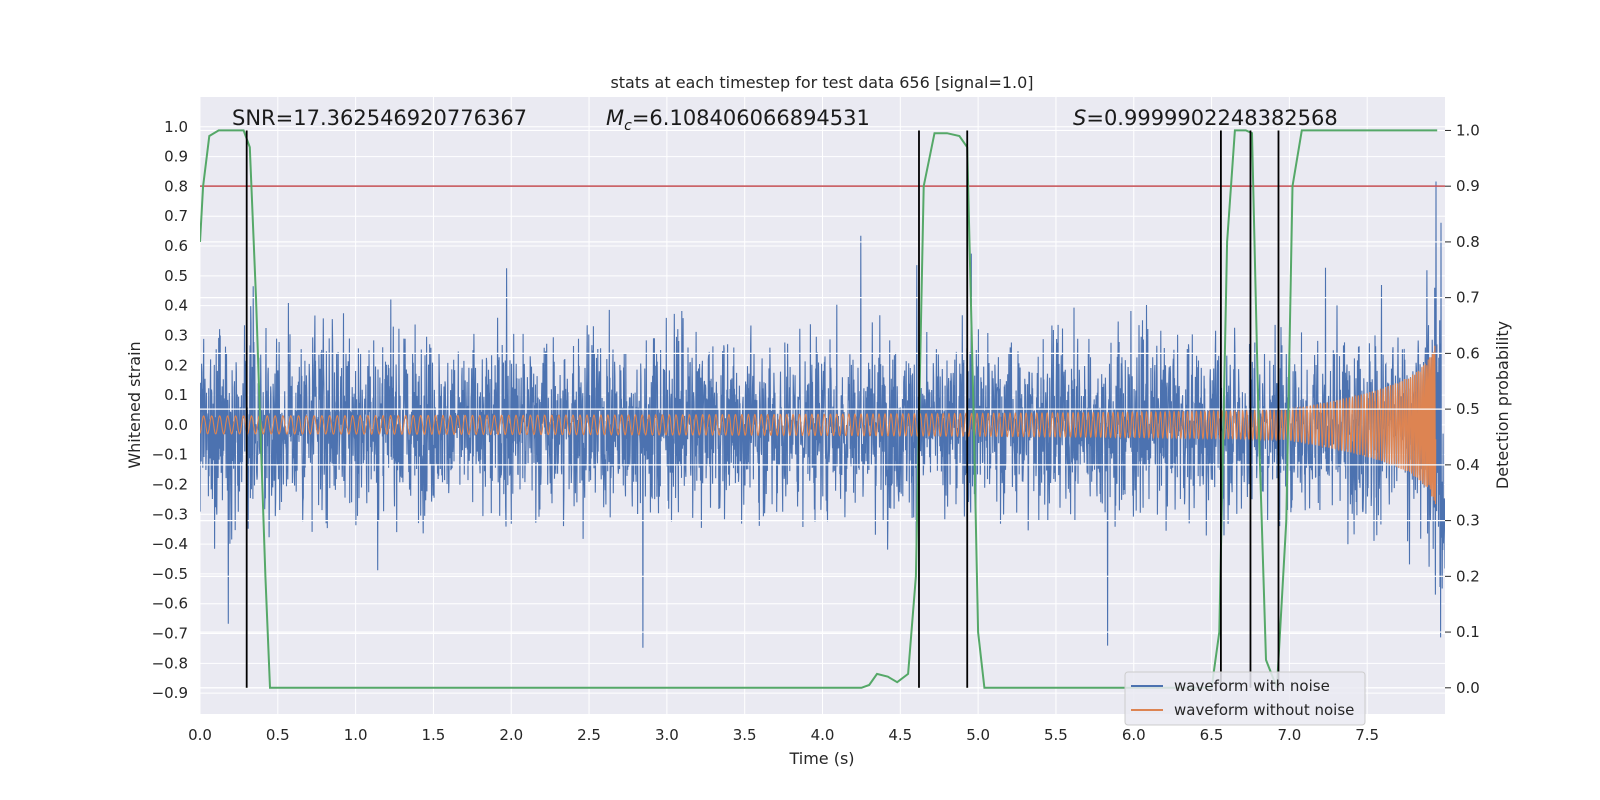  What do you see at coordinates (379, 118) in the screenshot?
I see `annotation-snr: SNR=17.362546920776367` at bounding box center [379, 118].